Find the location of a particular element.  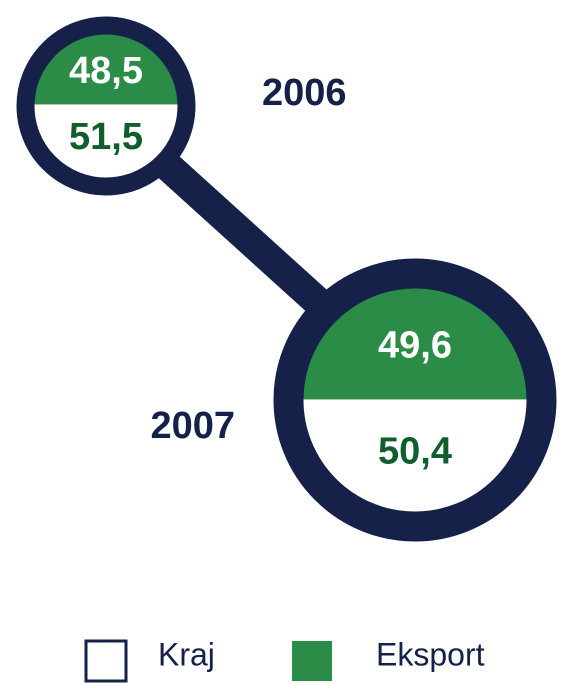

year-label: 2006 is located at coordinates (304, 93).